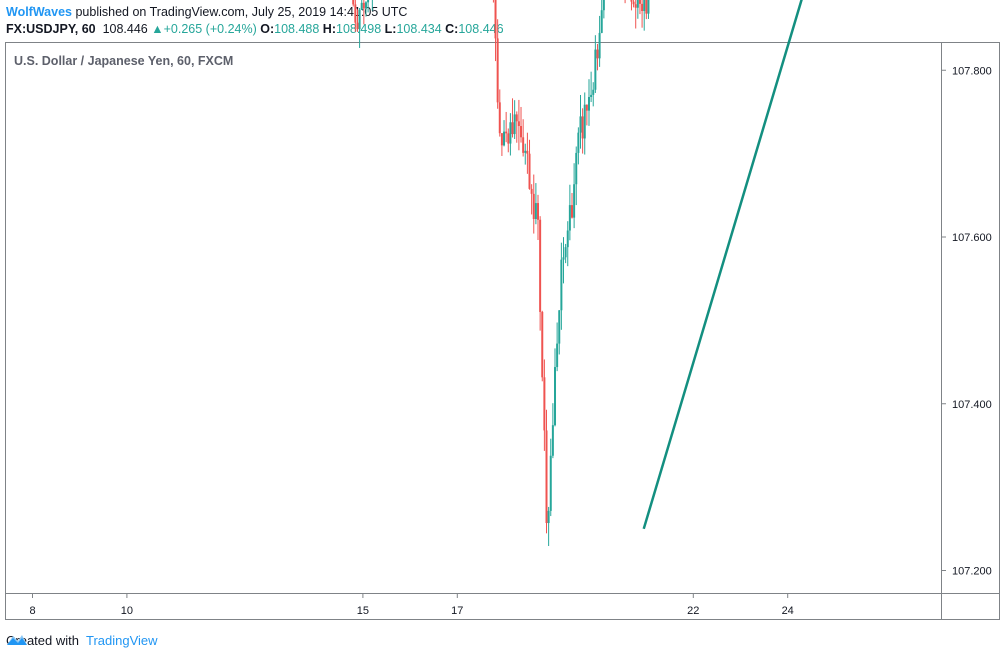 This screenshot has height=659, width=1005. I want to click on footer: Created with TradingView, so click(82, 640).